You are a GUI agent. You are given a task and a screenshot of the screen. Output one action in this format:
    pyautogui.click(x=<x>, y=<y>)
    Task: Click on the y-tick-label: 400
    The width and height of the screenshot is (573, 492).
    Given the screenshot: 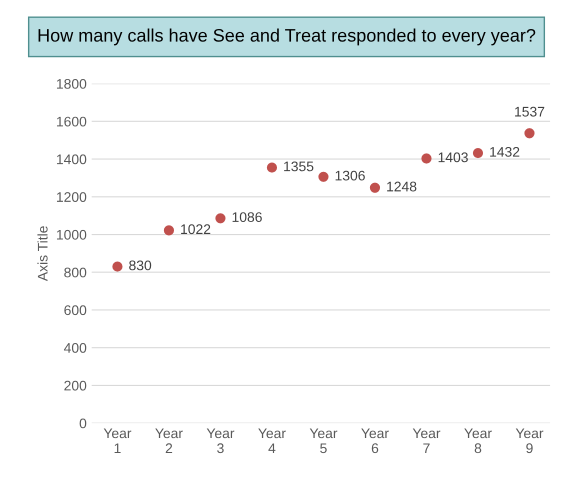 What is the action you would take?
    pyautogui.click(x=75, y=348)
    